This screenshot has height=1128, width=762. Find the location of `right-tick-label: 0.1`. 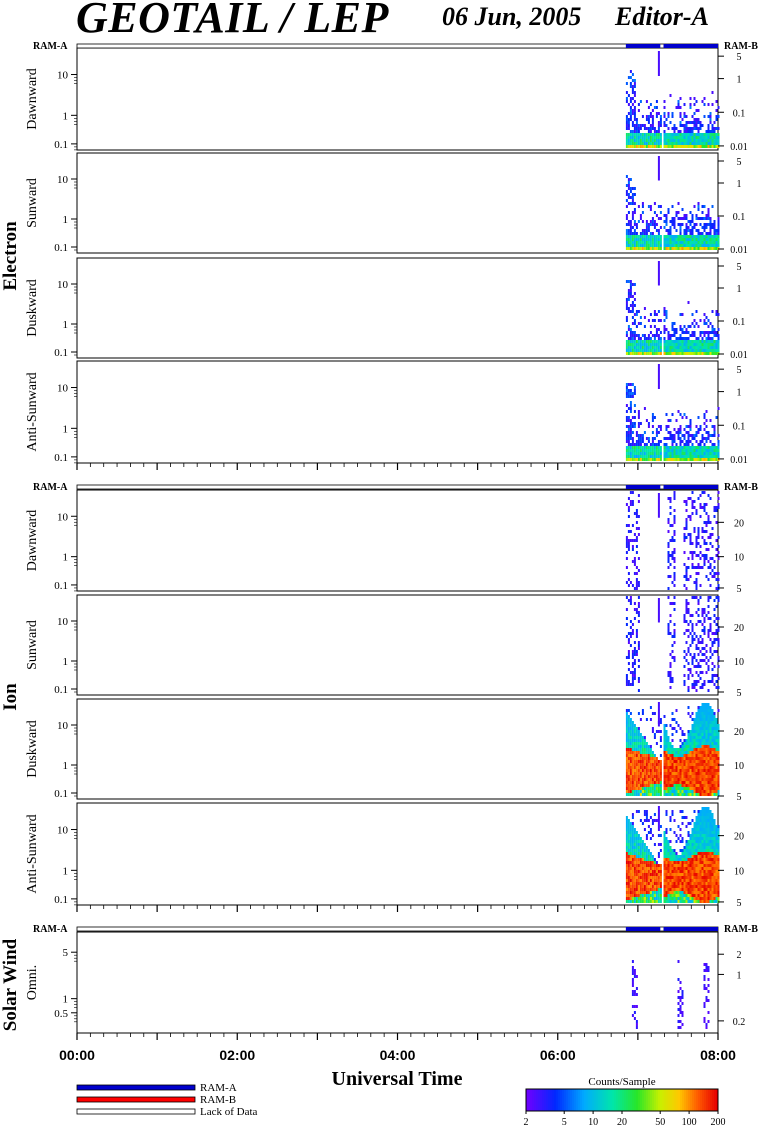

right-tick-label: 0.1 is located at coordinates (739, 217).